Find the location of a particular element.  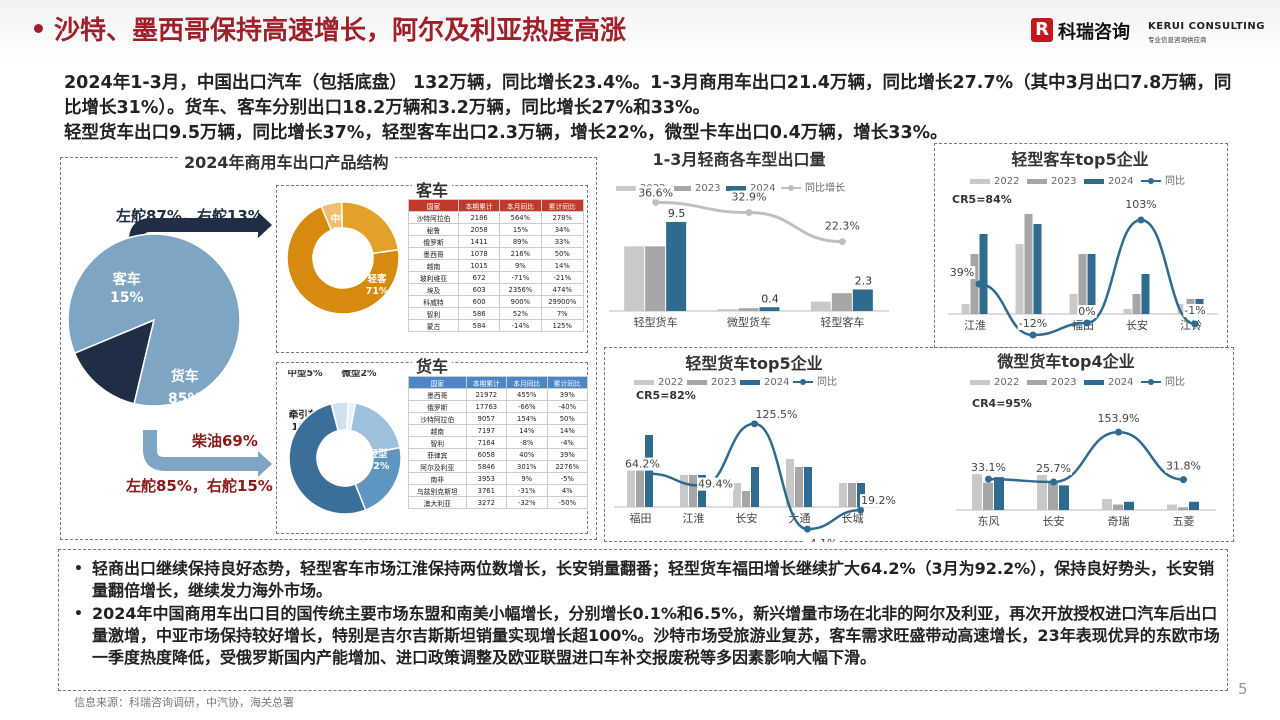

table-row: 蒙古 584 -14% 125% is located at coordinates (496, 325).